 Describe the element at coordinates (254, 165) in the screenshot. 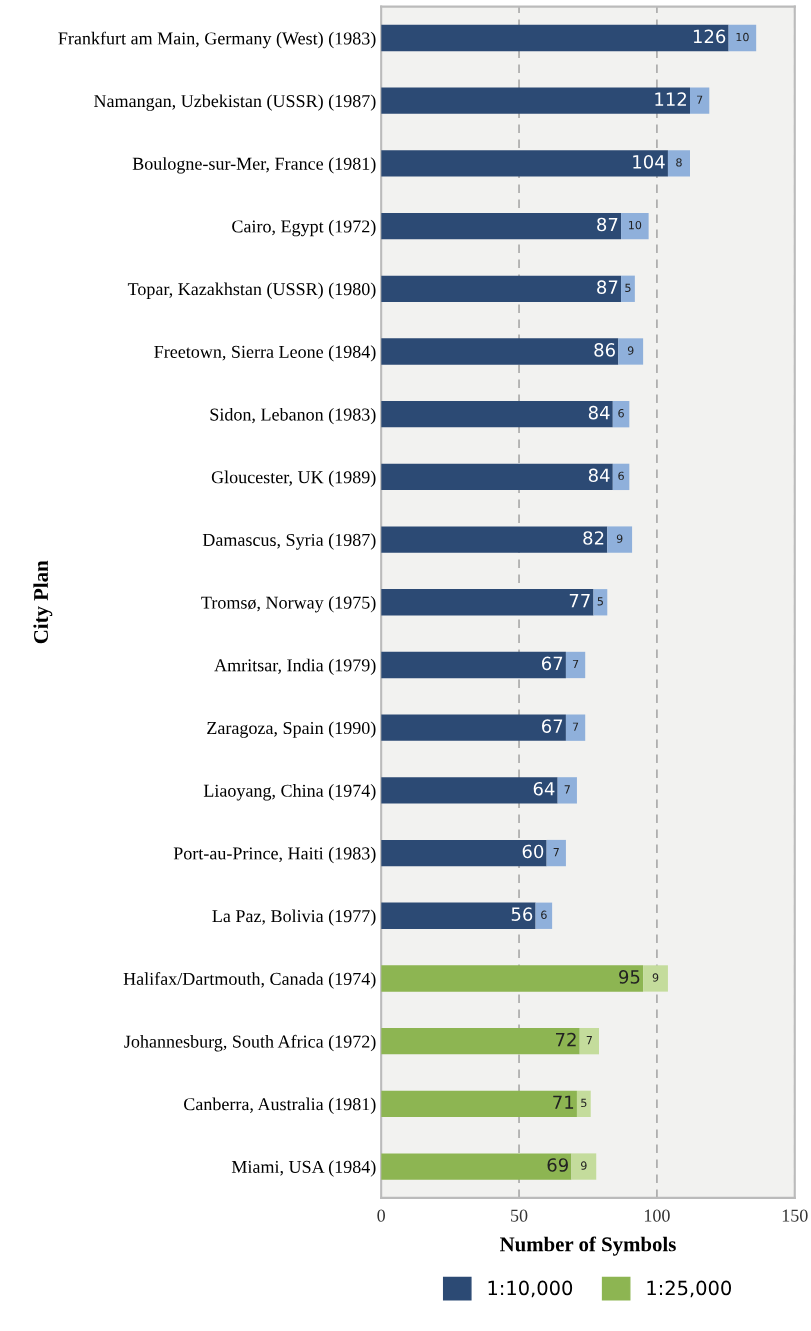

I see `y-tick-label: Boulogne-sur-Mer, France (1981)` at that location.